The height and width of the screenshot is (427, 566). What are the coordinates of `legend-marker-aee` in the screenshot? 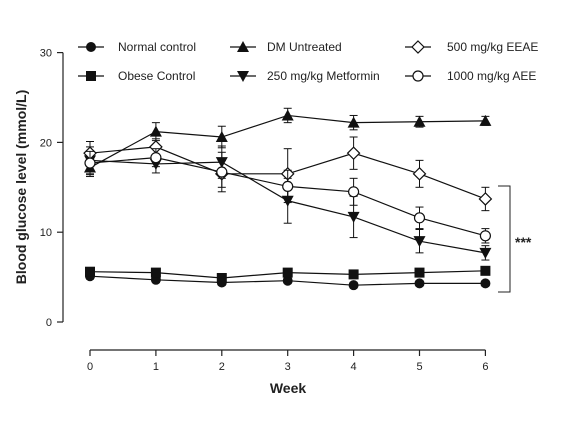 It's located at (418, 76).